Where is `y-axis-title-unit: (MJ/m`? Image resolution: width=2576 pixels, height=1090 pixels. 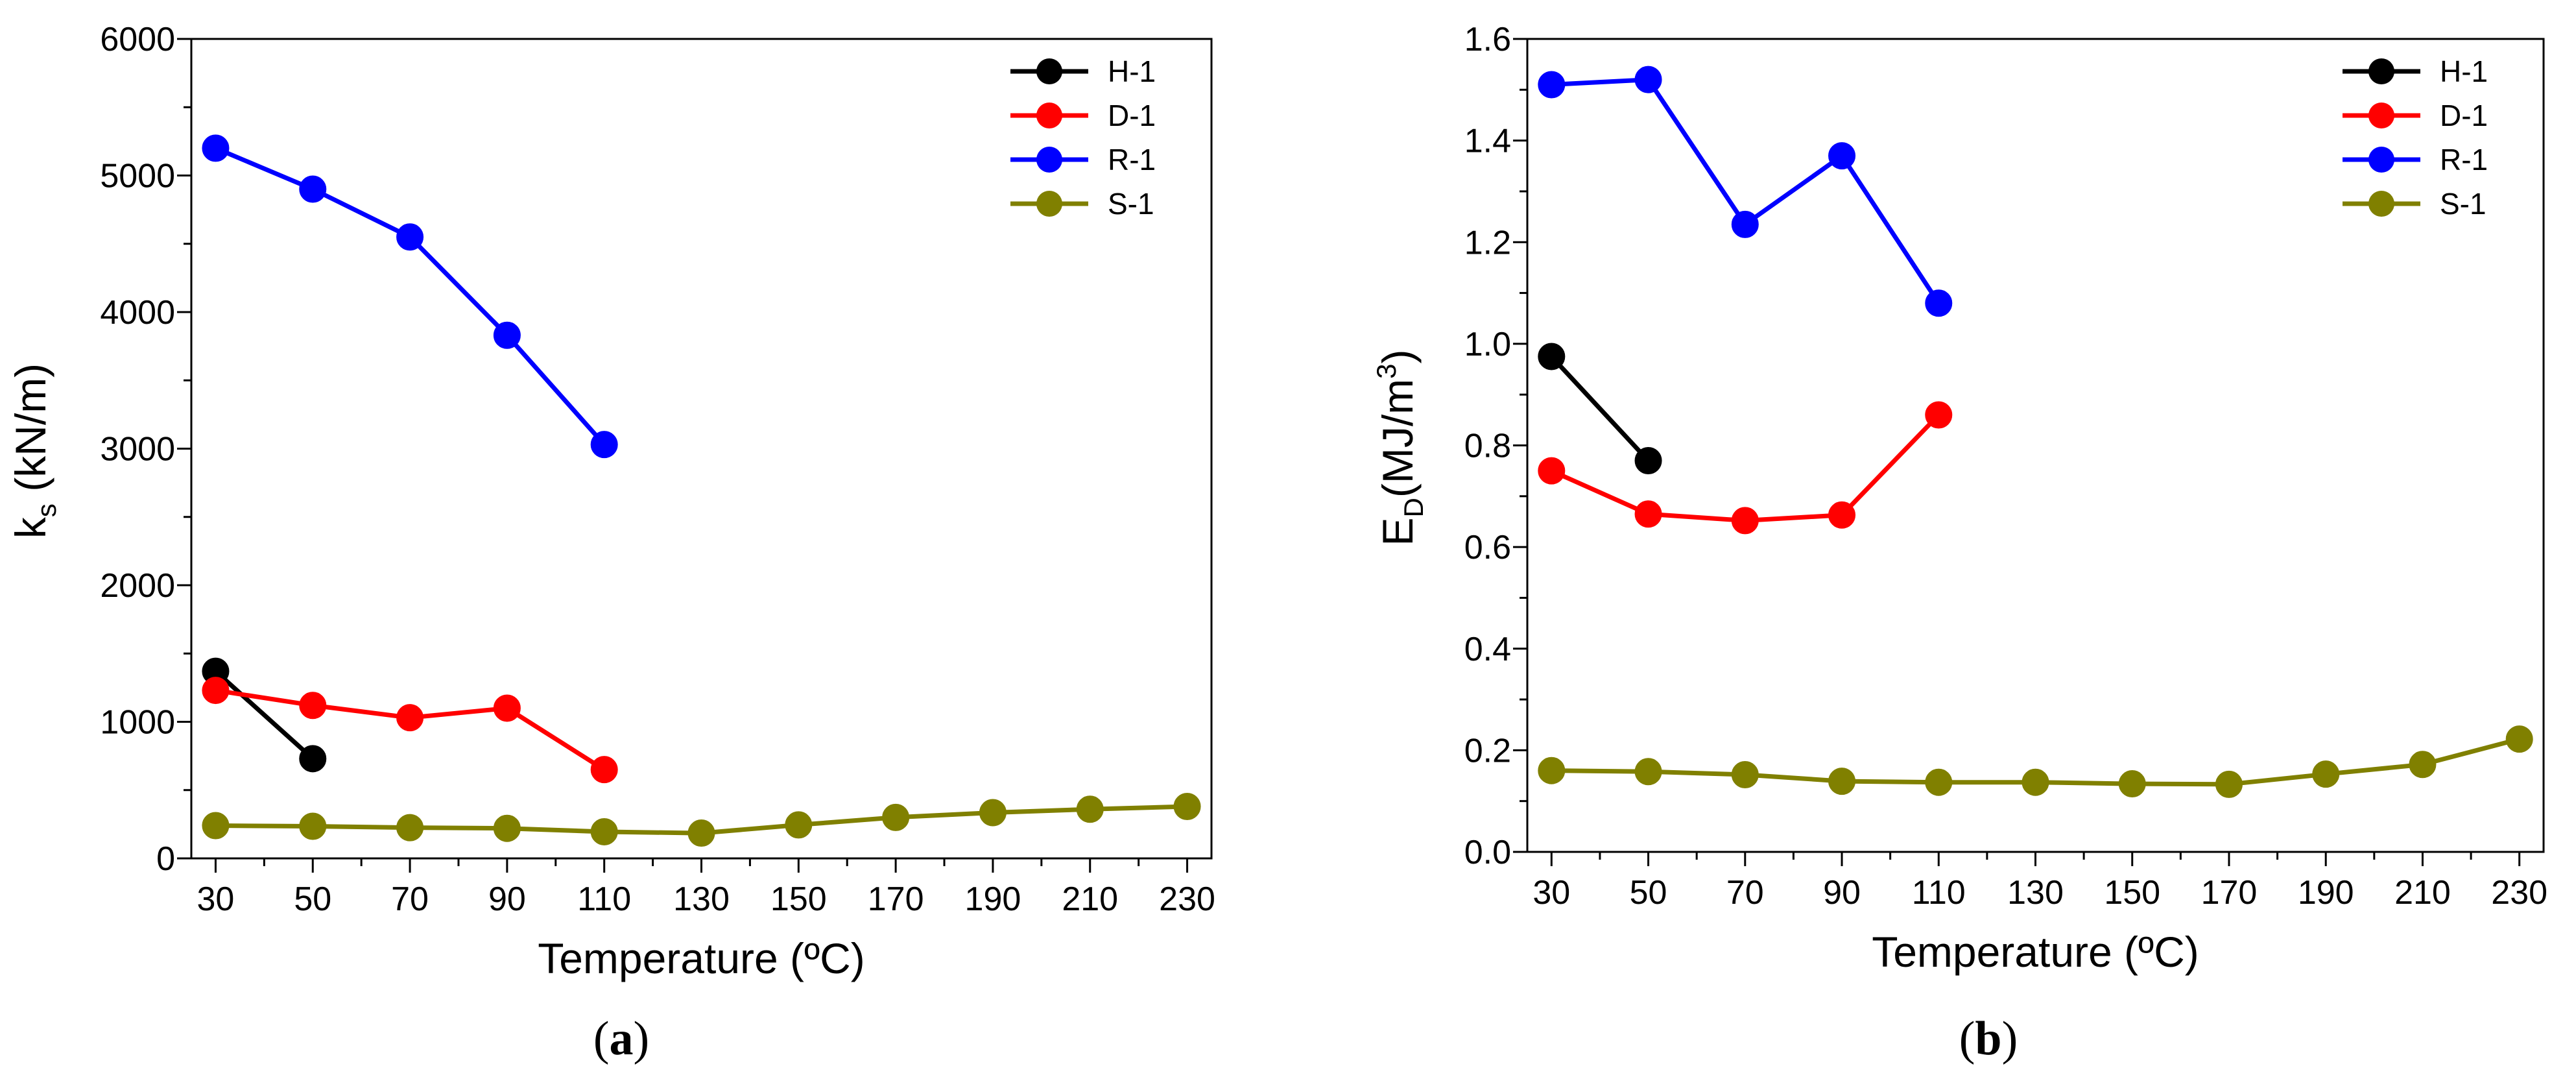 y-axis-title-unit: (MJ/m is located at coordinates (1398, 439).